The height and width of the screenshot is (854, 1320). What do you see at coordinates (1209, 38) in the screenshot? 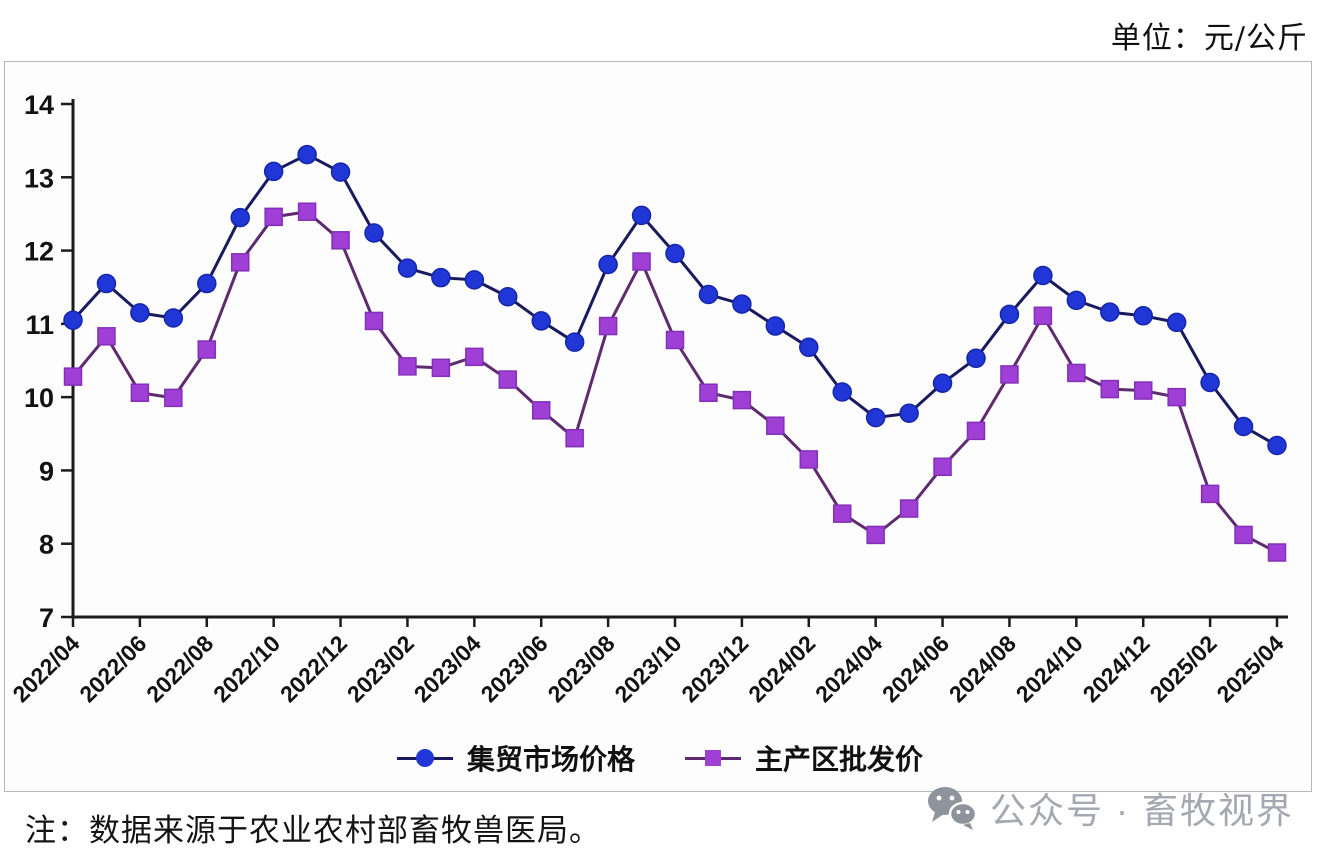
I see `unit-label: 单位：元/公斤` at bounding box center [1209, 38].